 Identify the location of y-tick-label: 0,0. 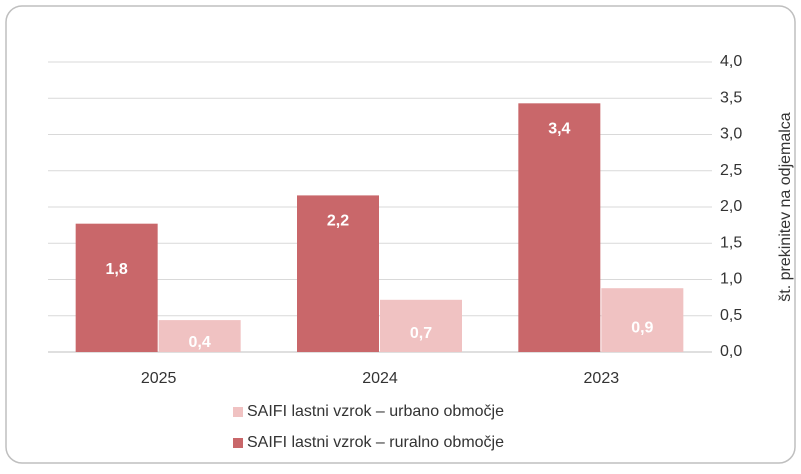
(731, 351).